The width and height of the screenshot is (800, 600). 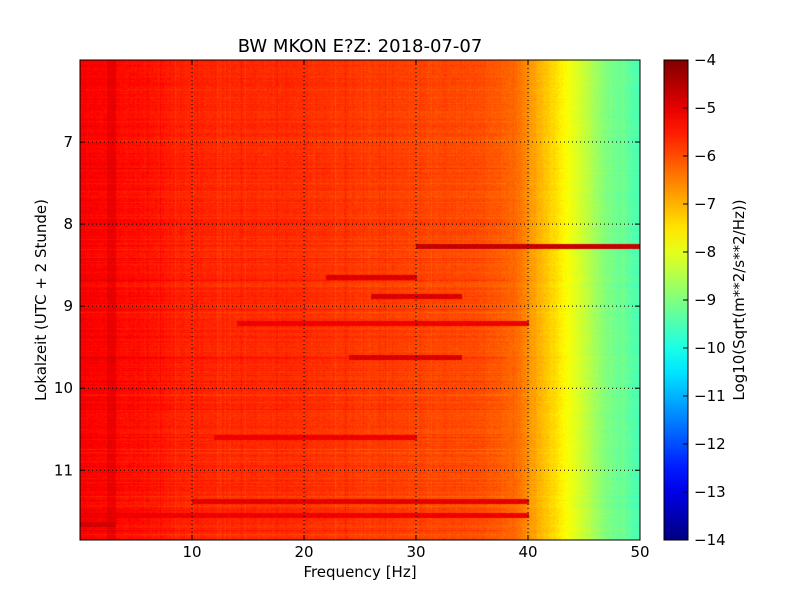 What do you see at coordinates (710, 396) in the screenshot?
I see `colorbar-tick-label: −11` at bounding box center [710, 396].